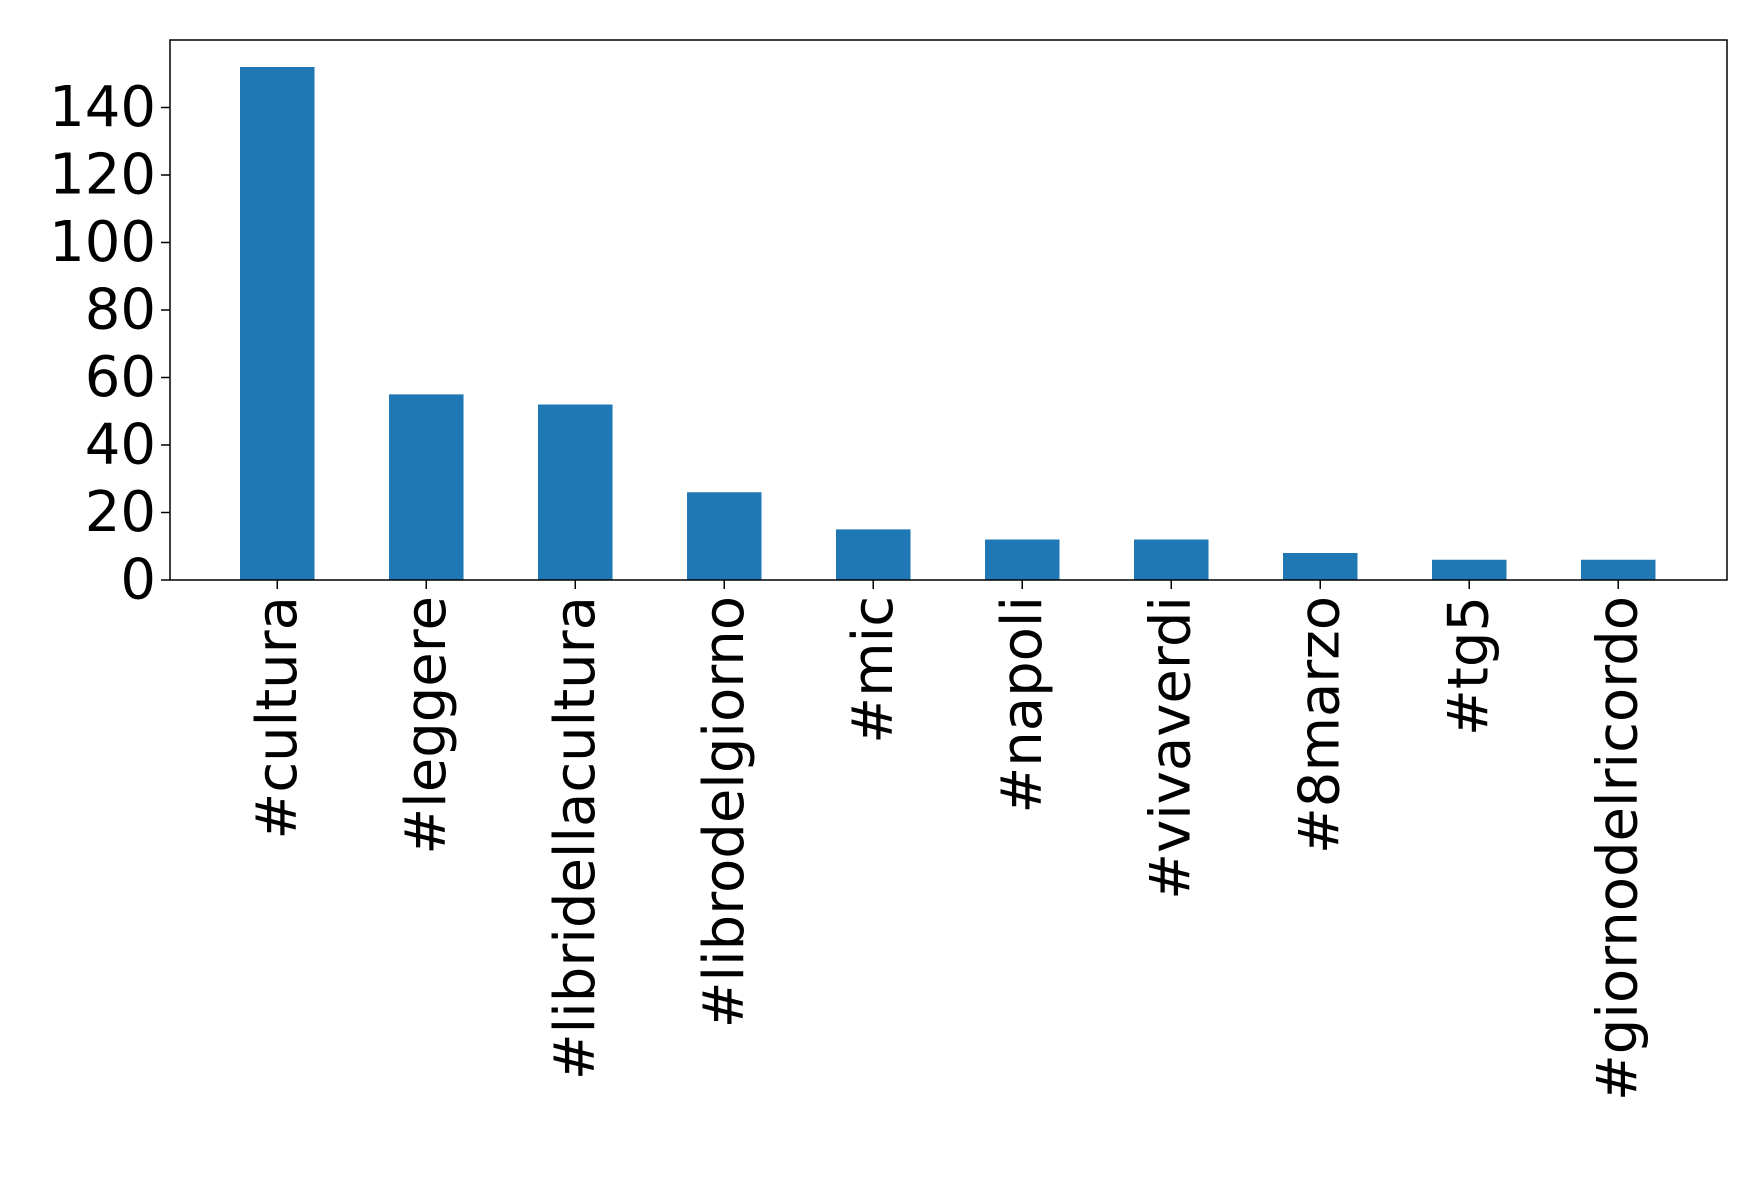 The width and height of the screenshot is (1758, 1192). Describe the element at coordinates (426, 725) in the screenshot. I see `x-tick-label-leggere: #leggere` at that location.